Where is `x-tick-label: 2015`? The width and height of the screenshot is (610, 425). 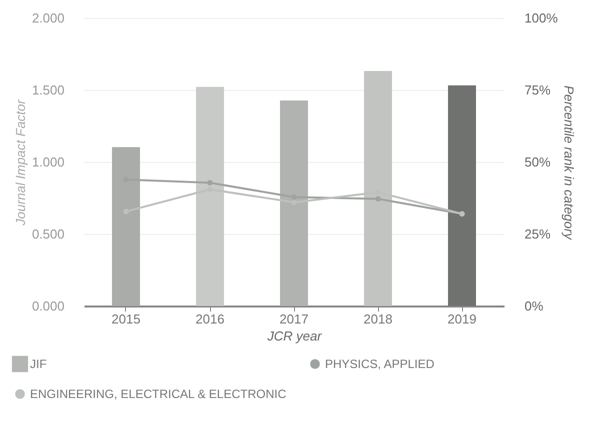
x-tick-label: 2015 is located at coordinates (126, 319).